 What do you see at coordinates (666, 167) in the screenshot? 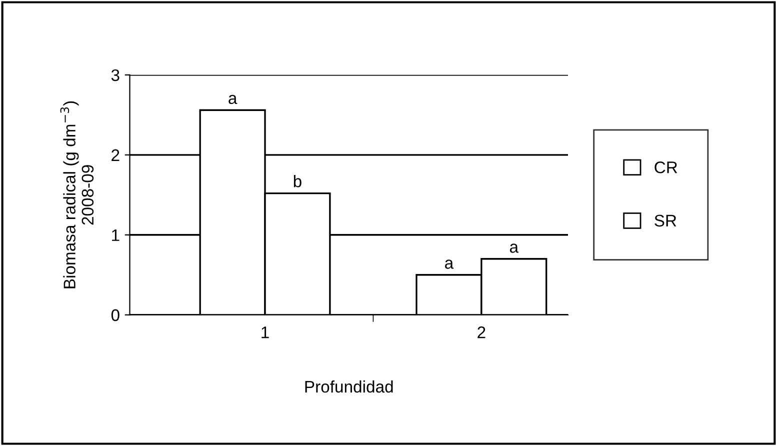
I see `legend-label: CR` at bounding box center [666, 167].